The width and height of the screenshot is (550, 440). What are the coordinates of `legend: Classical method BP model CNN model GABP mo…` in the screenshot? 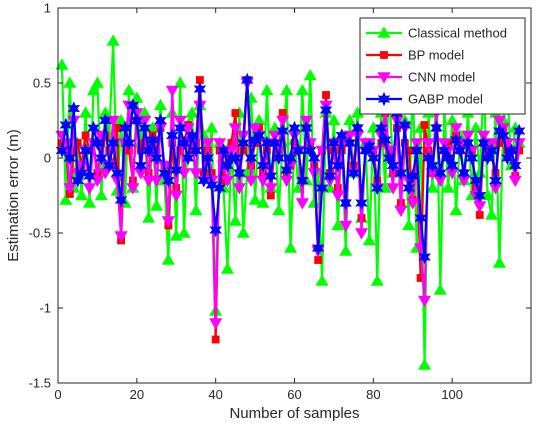 It's located at (442, 66).